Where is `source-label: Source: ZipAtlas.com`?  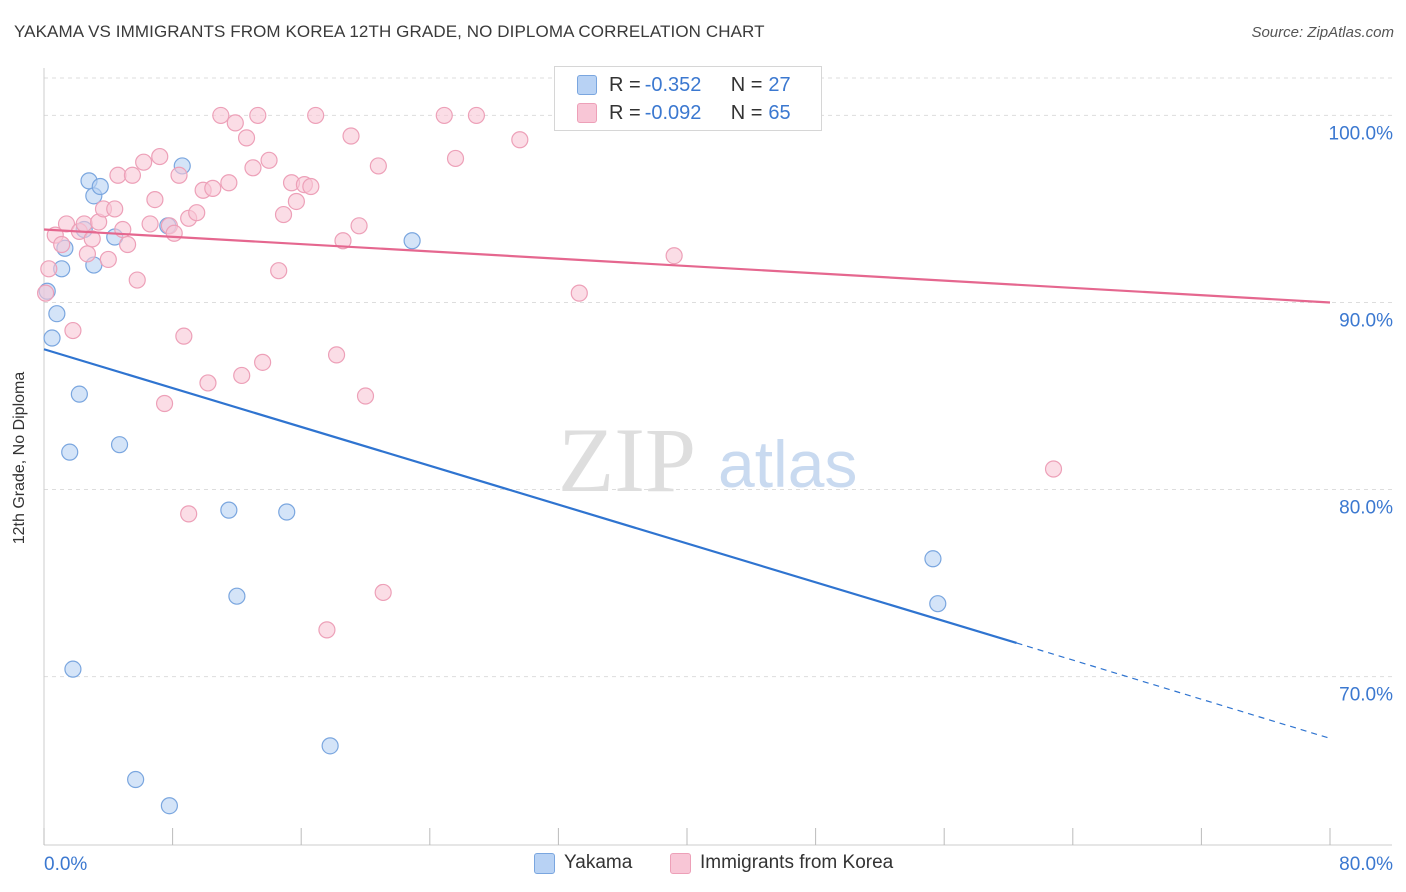 source-label: Source: ZipAtlas.com is located at coordinates (1322, 32).